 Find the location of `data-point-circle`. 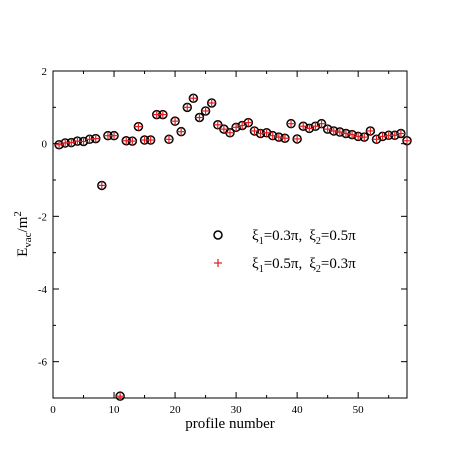

data-point-circle is located at coordinates (218, 235).